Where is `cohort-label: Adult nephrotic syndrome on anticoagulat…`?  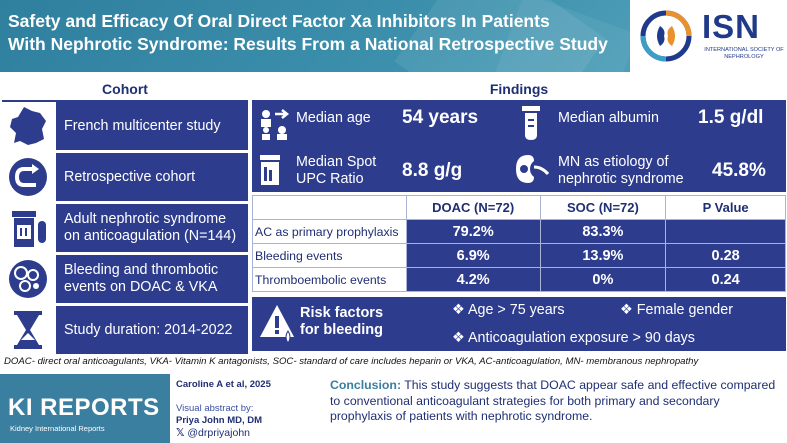
cohort-label: Adult nephrotic syndrome on anticoagulat… is located at coordinates (152, 228).